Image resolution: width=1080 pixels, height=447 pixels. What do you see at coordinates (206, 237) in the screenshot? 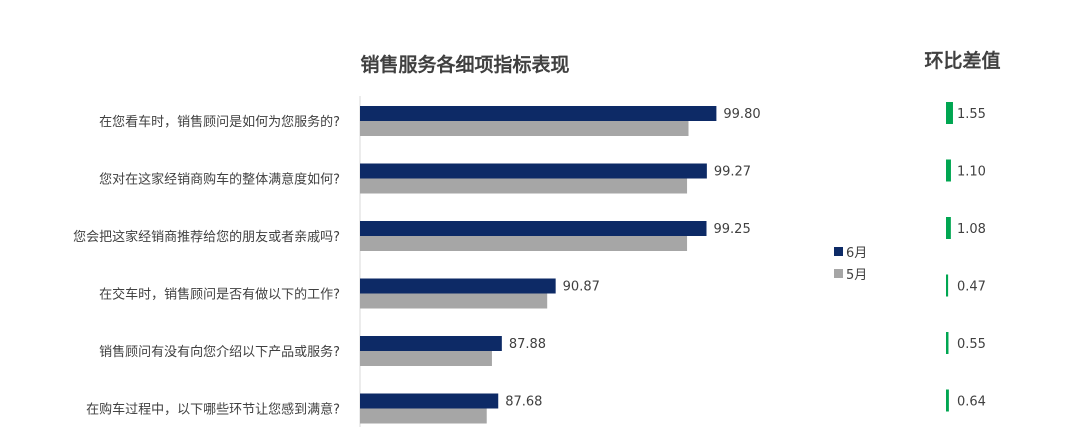
I see `category-label: 您会把这家经销商推荐给您的朋友或者亲戚吗?` at bounding box center [206, 237].